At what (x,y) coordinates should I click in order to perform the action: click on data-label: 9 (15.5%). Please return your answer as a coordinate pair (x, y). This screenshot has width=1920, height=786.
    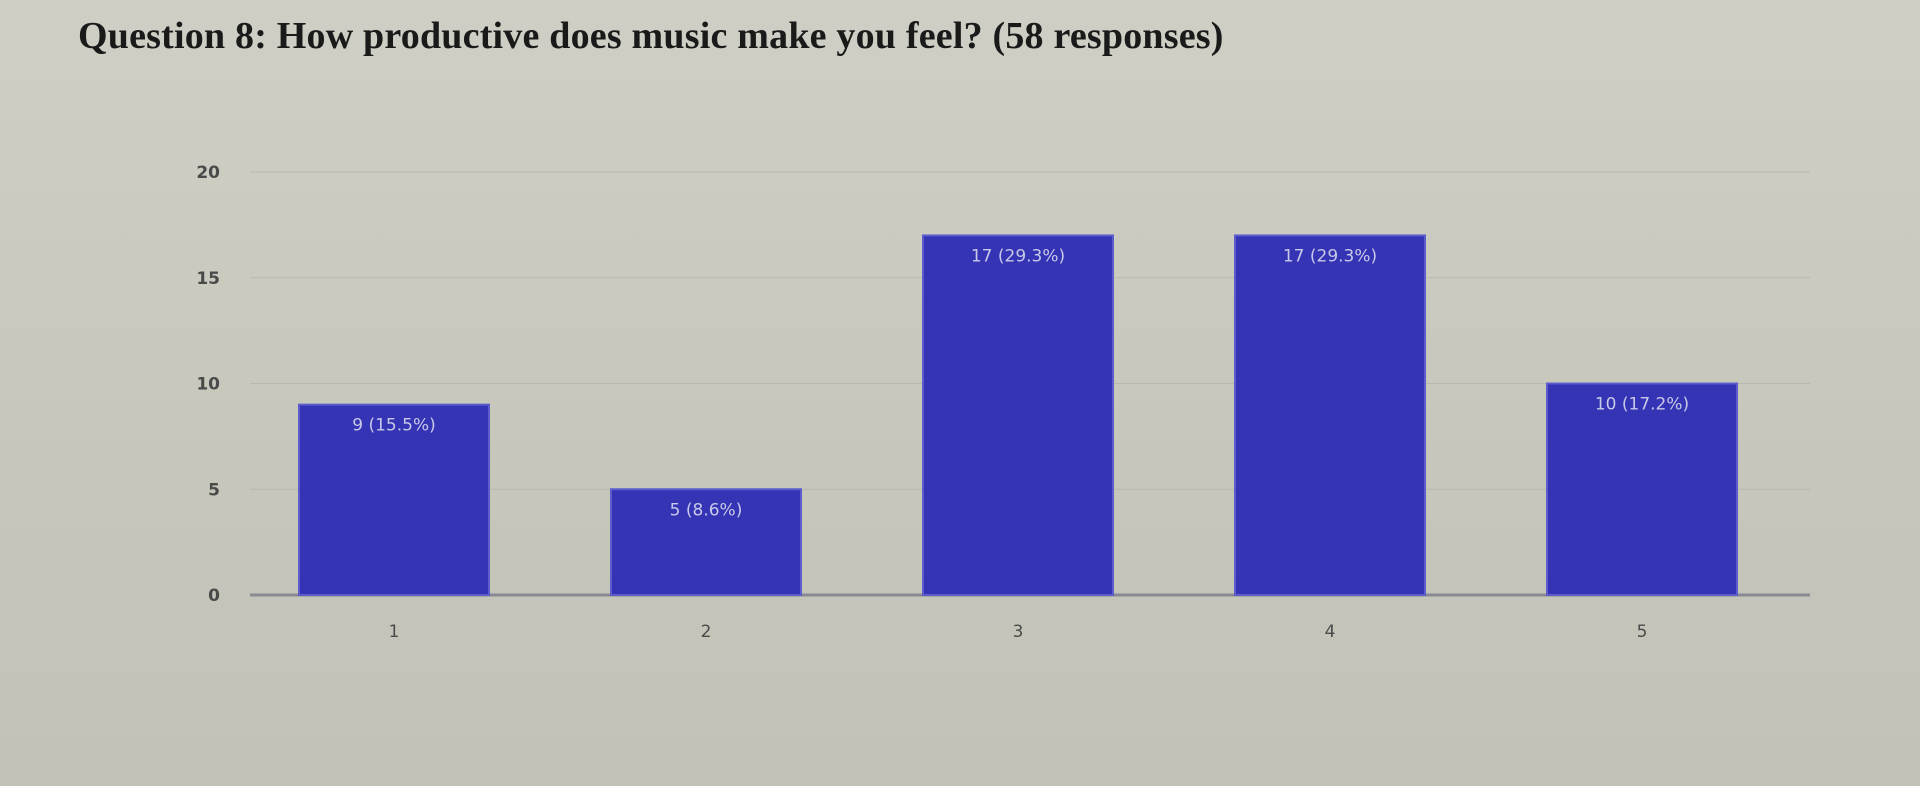
    Looking at the image, I should click on (394, 426).